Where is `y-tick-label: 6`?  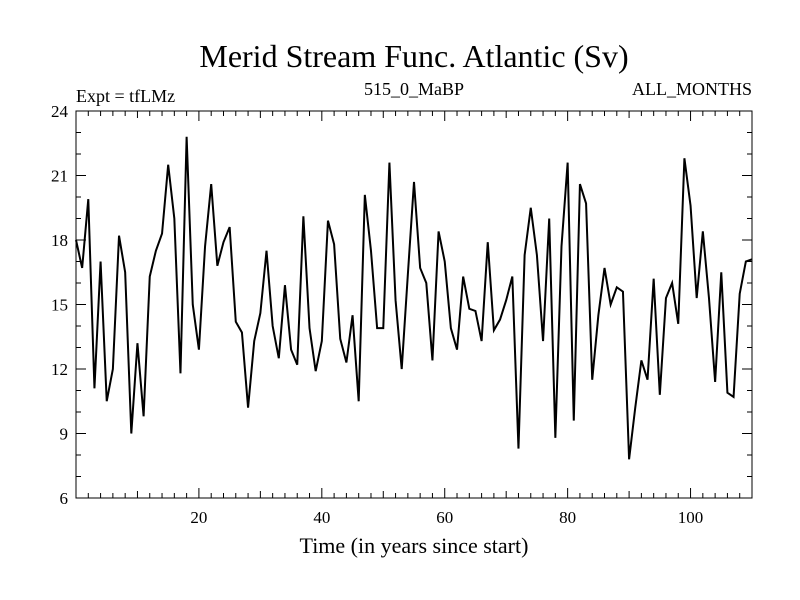
y-tick-label: 6 is located at coordinates (64, 498).